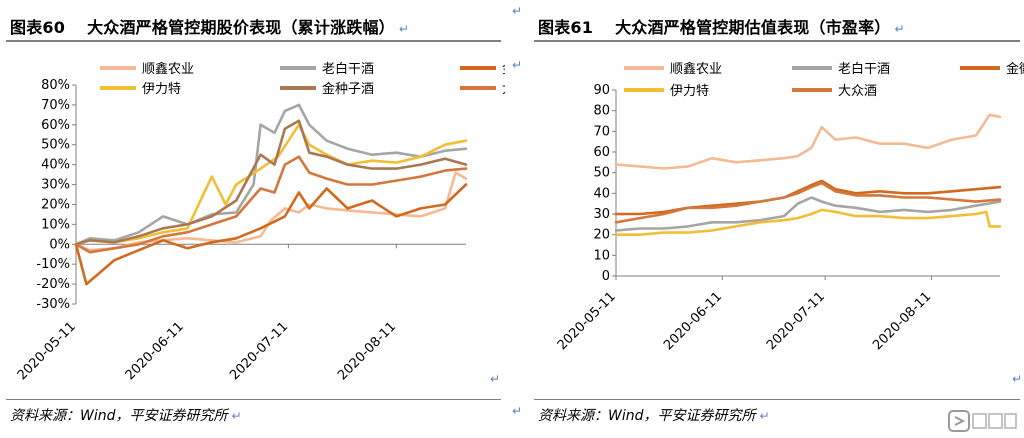  Describe the element at coordinates (601, 152) in the screenshot. I see `y-tick-label: 60` at that location.